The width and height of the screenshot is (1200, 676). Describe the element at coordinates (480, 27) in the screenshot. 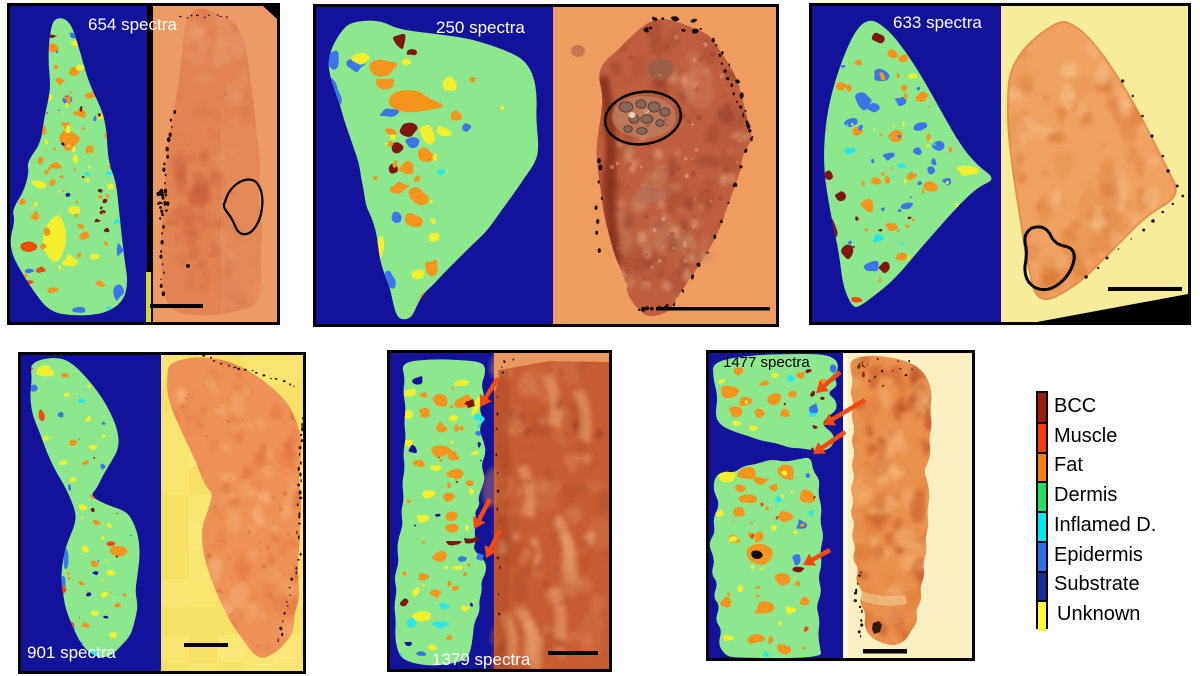

I see `svg-text: 250 spectra` at that location.